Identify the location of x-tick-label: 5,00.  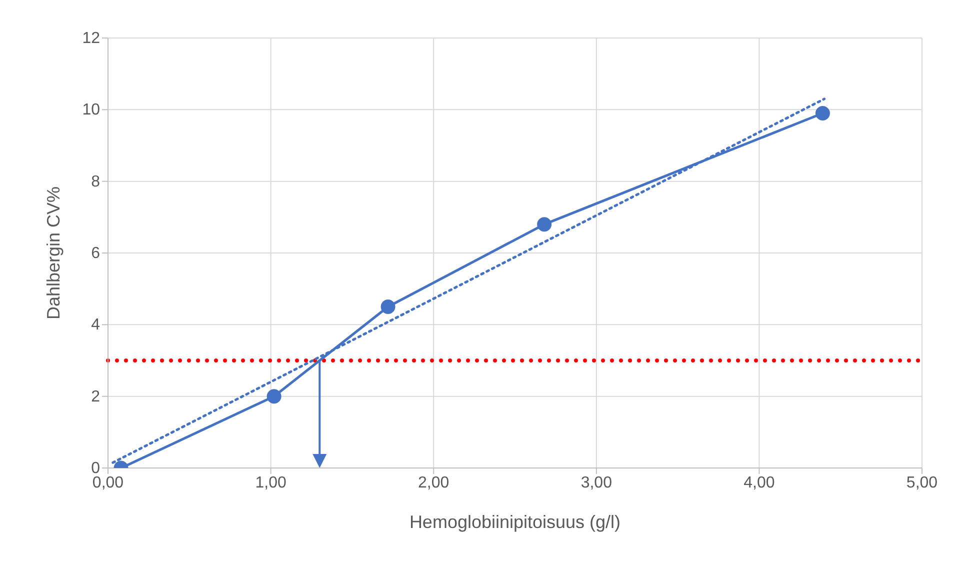
(922, 483).